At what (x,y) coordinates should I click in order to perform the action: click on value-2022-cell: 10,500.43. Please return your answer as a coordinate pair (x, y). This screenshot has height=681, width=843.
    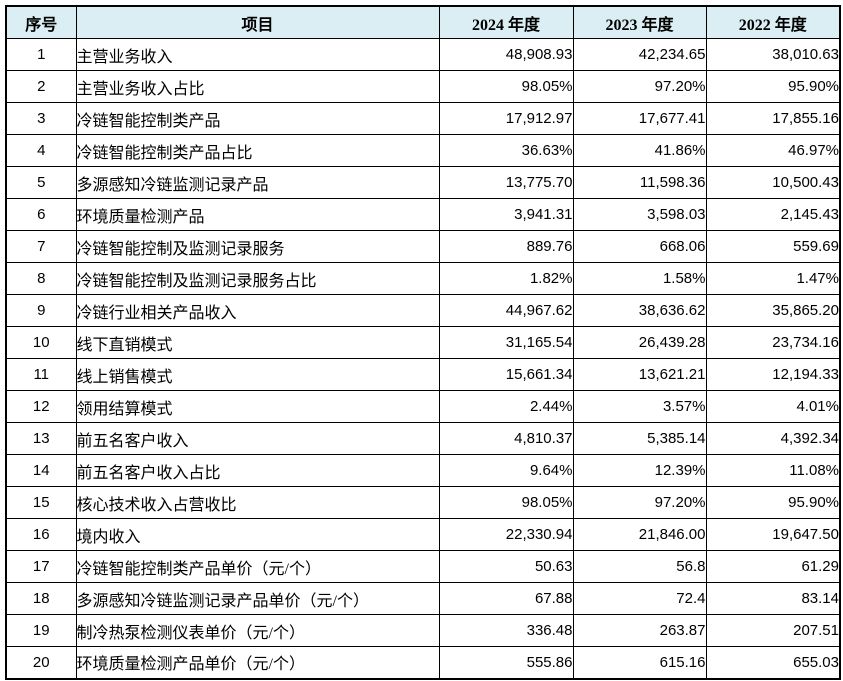
    Looking at the image, I should click on (773, 182).